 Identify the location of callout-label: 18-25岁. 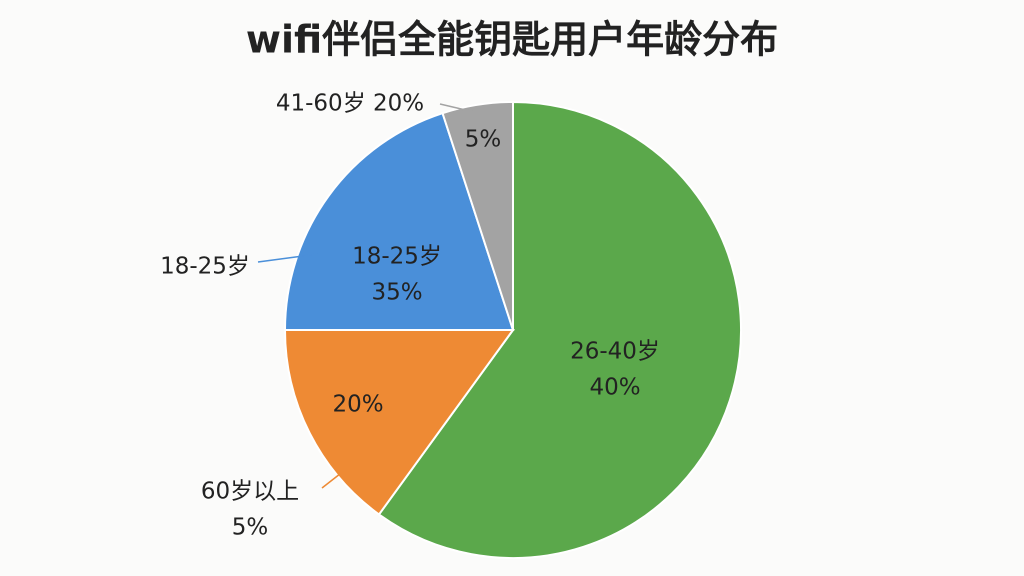
(205, 267).